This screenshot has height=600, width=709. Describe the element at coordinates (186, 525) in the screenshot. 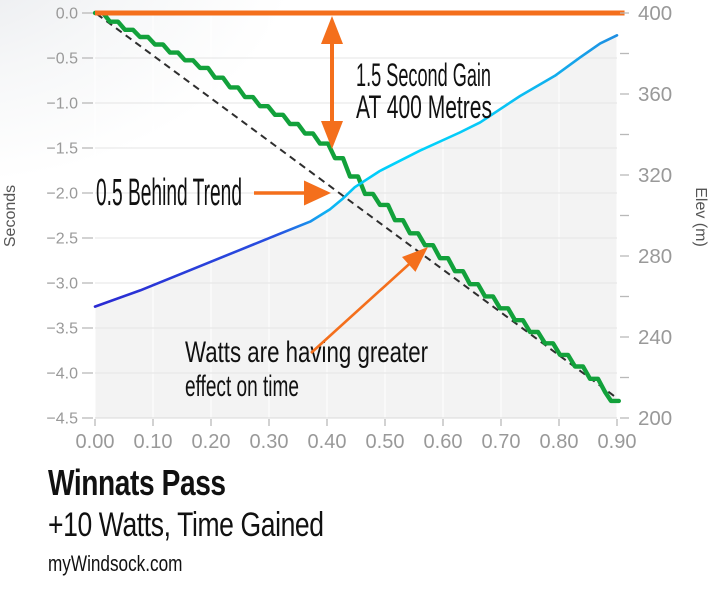

I see `chart-subtitle: +10 Watts, Time Gained` at that location.